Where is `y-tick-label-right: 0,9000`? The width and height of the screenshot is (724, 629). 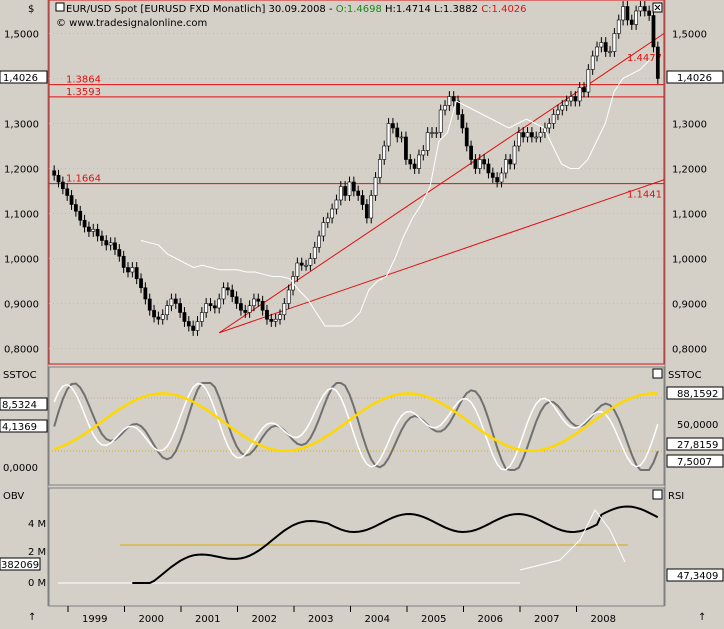
y-tick-label-right: 0,9000 is located at coordinates (689, 305).